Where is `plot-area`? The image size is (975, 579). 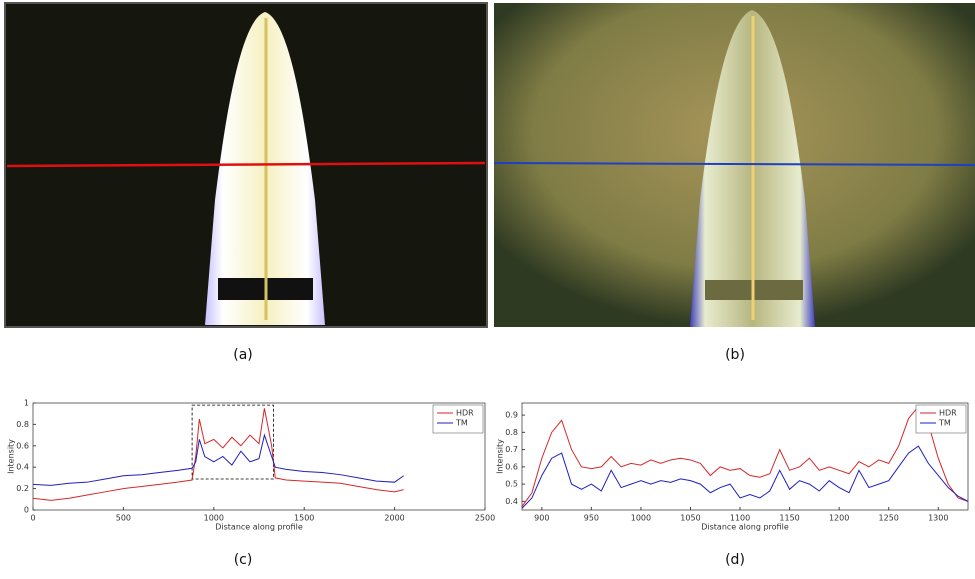 plot-area is located at coordinates (745, 456).